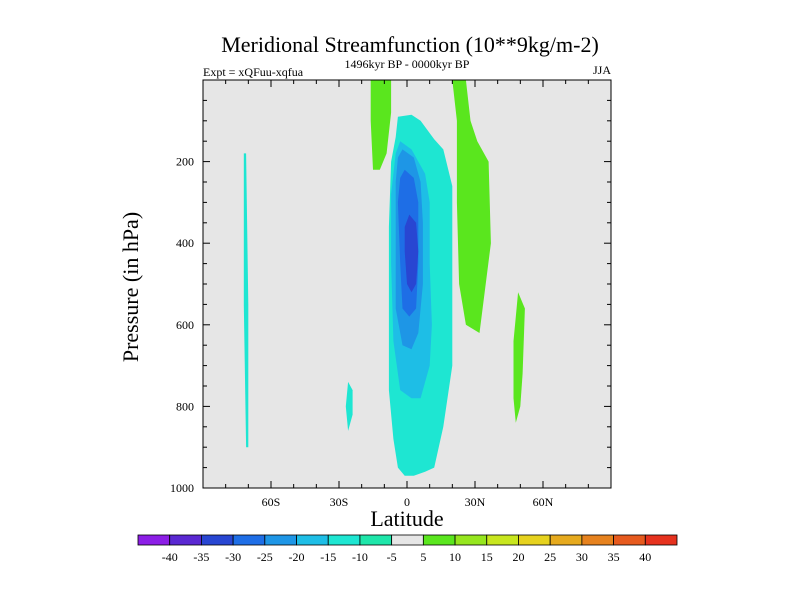 The height and width of the screenshot is (600, 800). Describe the element at coordinates (360, 557) in the screenshot. I see `colorbar-label: -10` at that location.